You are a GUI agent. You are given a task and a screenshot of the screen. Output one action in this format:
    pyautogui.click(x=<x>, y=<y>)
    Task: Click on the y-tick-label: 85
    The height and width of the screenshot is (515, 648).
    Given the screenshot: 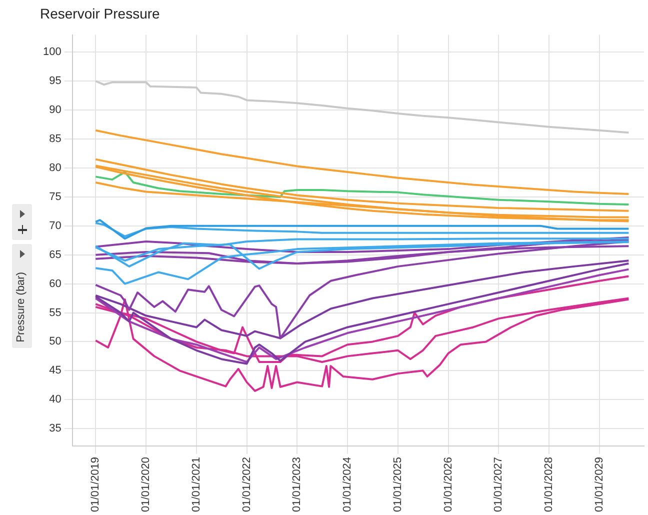 What is the action you would take?
    pyautogui.click(x=55, y=139)
    